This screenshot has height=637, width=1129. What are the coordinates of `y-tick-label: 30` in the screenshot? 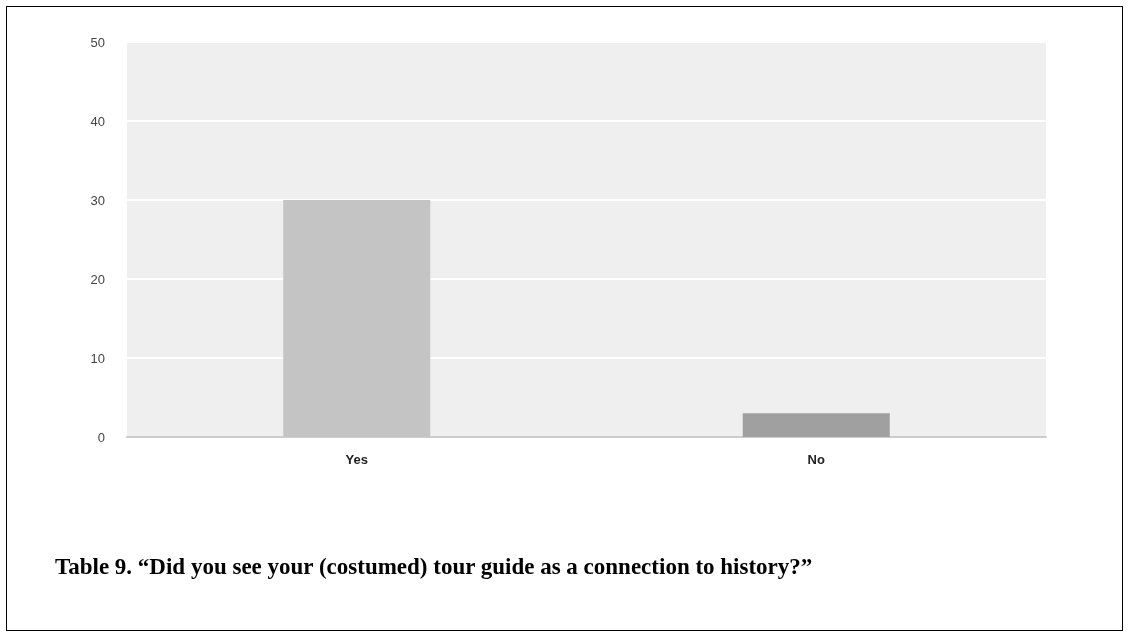 It's located at (97, 200).